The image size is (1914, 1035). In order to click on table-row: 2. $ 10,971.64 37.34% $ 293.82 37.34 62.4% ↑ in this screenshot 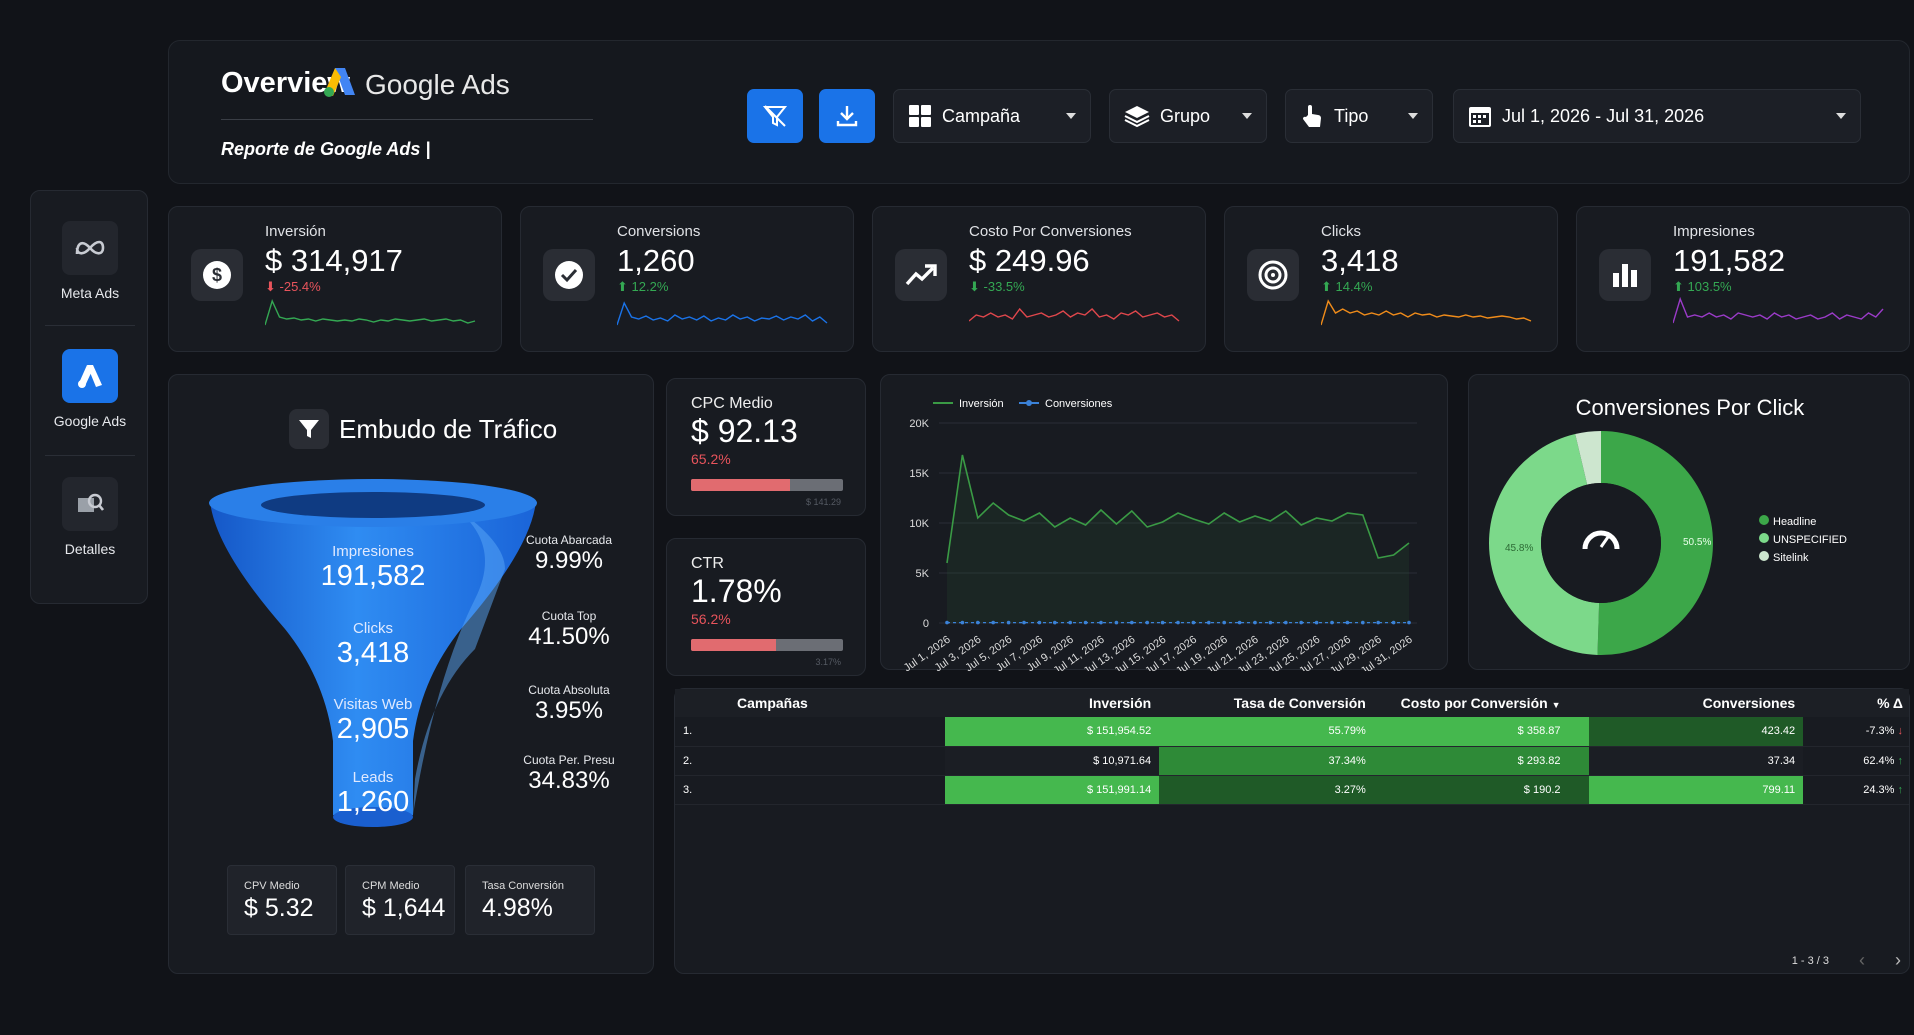, I will do `click(1292, 761)`.